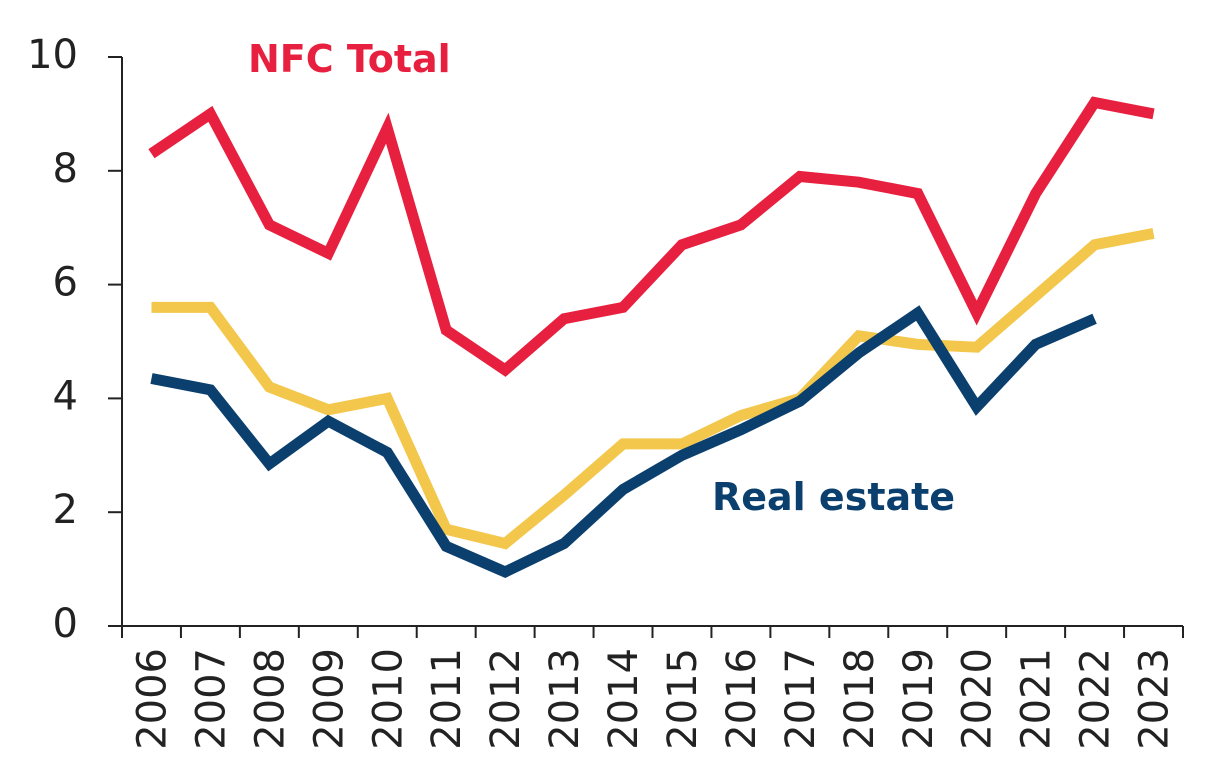 The image size is (1224, 768). What do you see at coordinates (919, 699) in the screenshot?
I see `x-tick-label: 2019` at bounding box center [919, 699].